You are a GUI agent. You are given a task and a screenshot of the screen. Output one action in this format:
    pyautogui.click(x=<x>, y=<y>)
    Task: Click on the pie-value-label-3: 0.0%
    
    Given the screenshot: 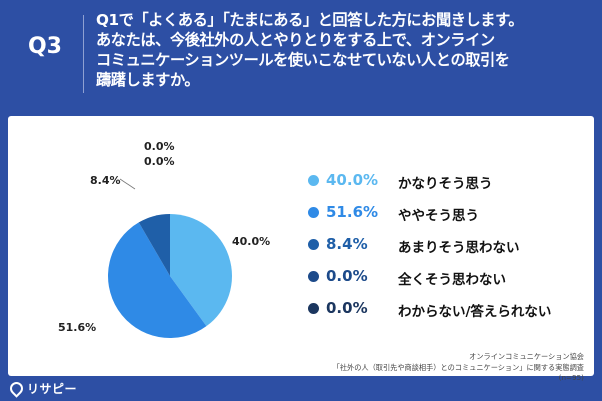 What is the action you would take?
    pyautogui.click(x=159, y=146)
    